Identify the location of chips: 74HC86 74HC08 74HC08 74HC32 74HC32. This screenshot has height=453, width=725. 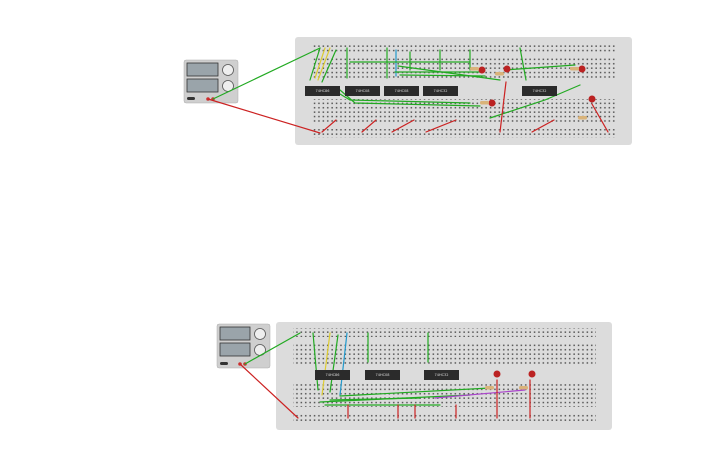
(431, 91).